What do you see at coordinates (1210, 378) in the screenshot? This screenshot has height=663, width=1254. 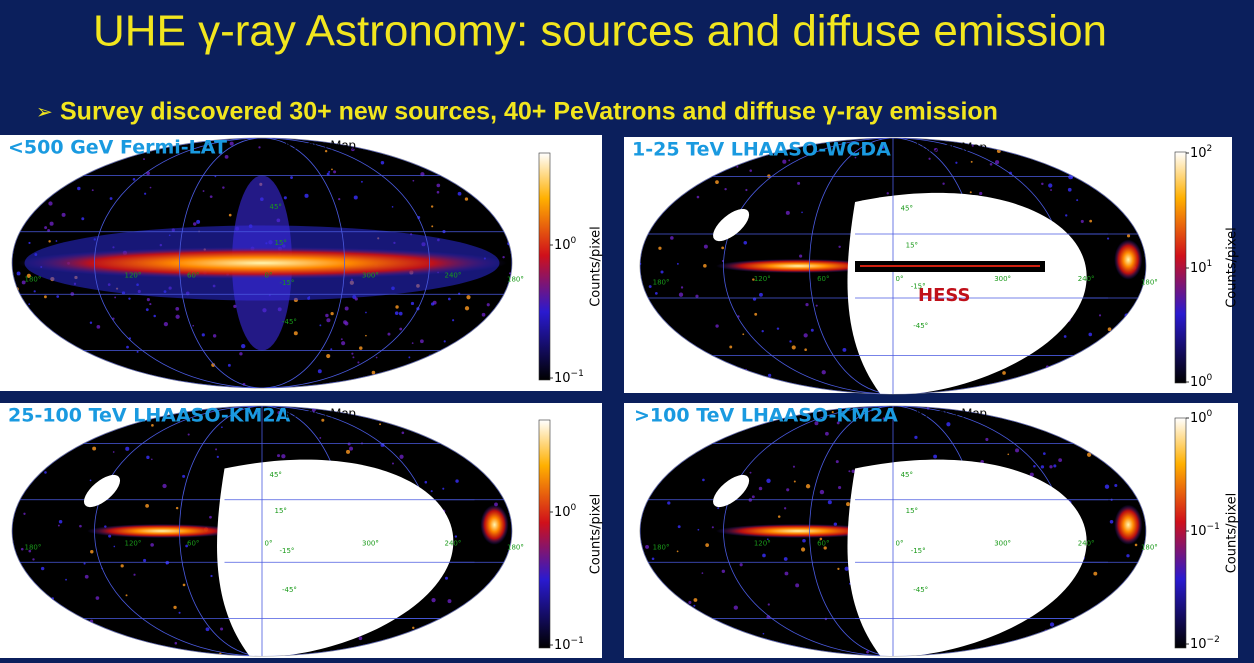 I see `tick-exponent: 0` at bounding box center [1210, 378].